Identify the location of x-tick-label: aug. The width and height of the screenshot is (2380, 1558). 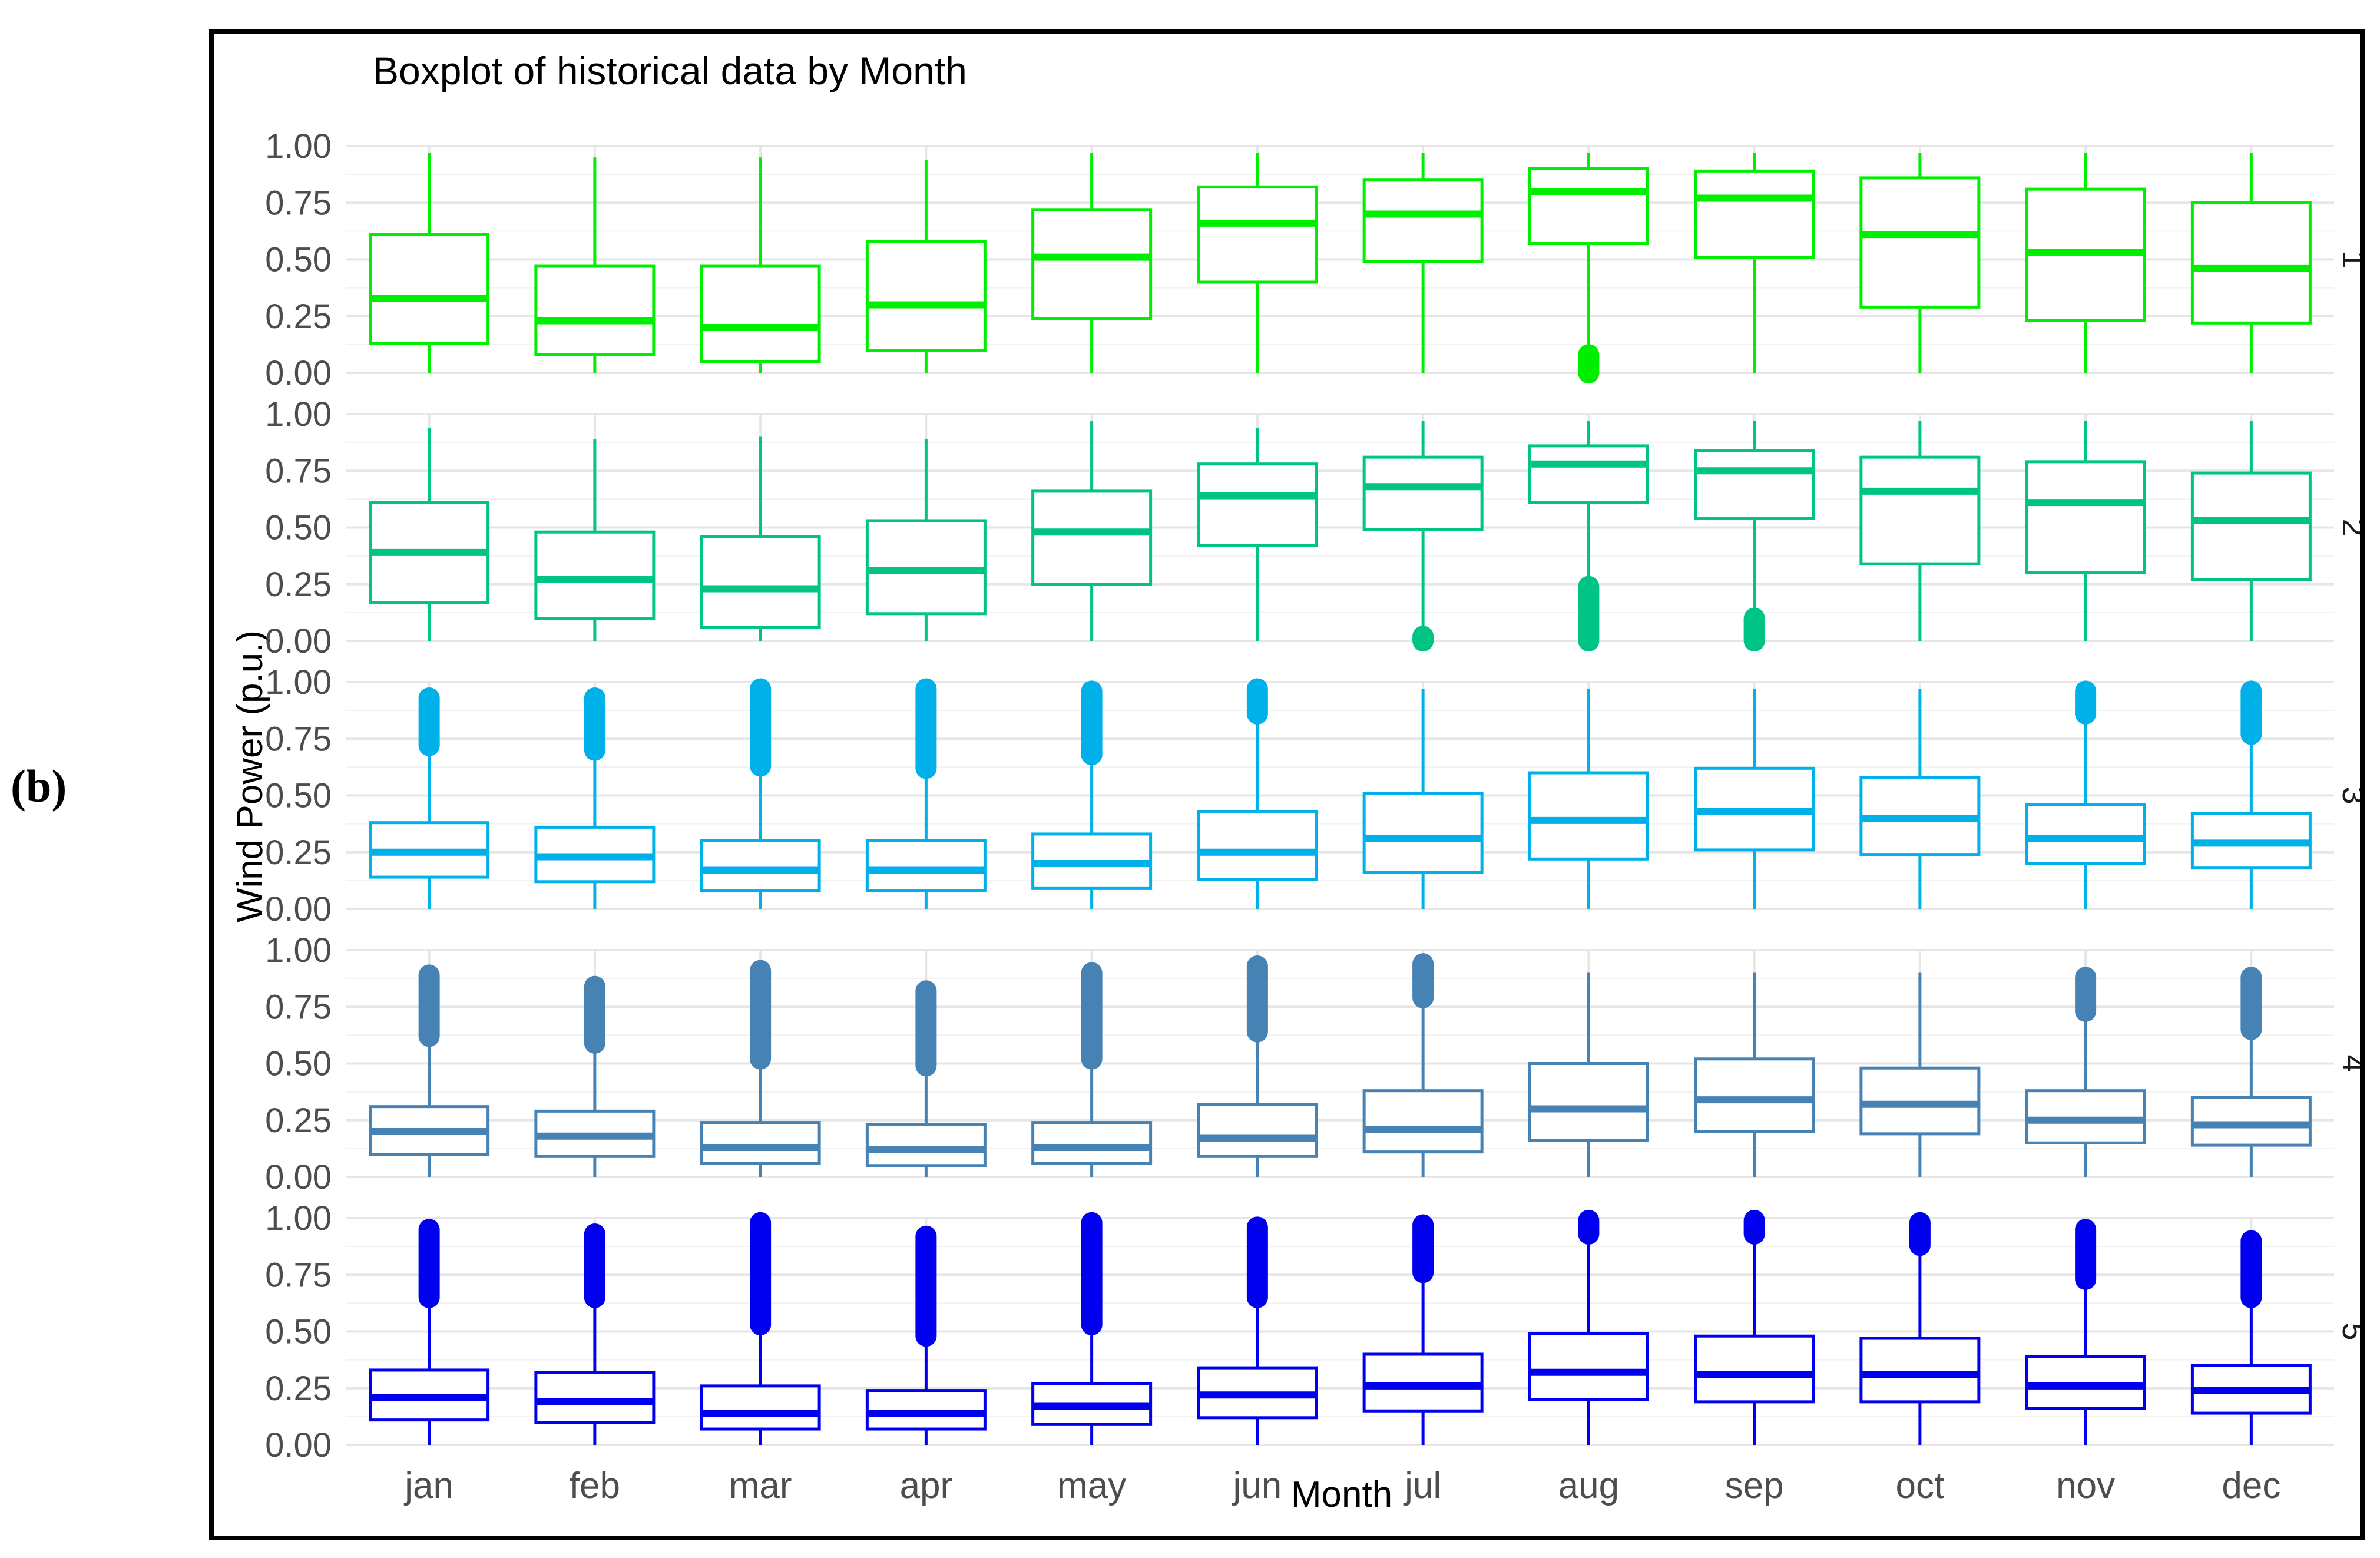
(1588, 1486).